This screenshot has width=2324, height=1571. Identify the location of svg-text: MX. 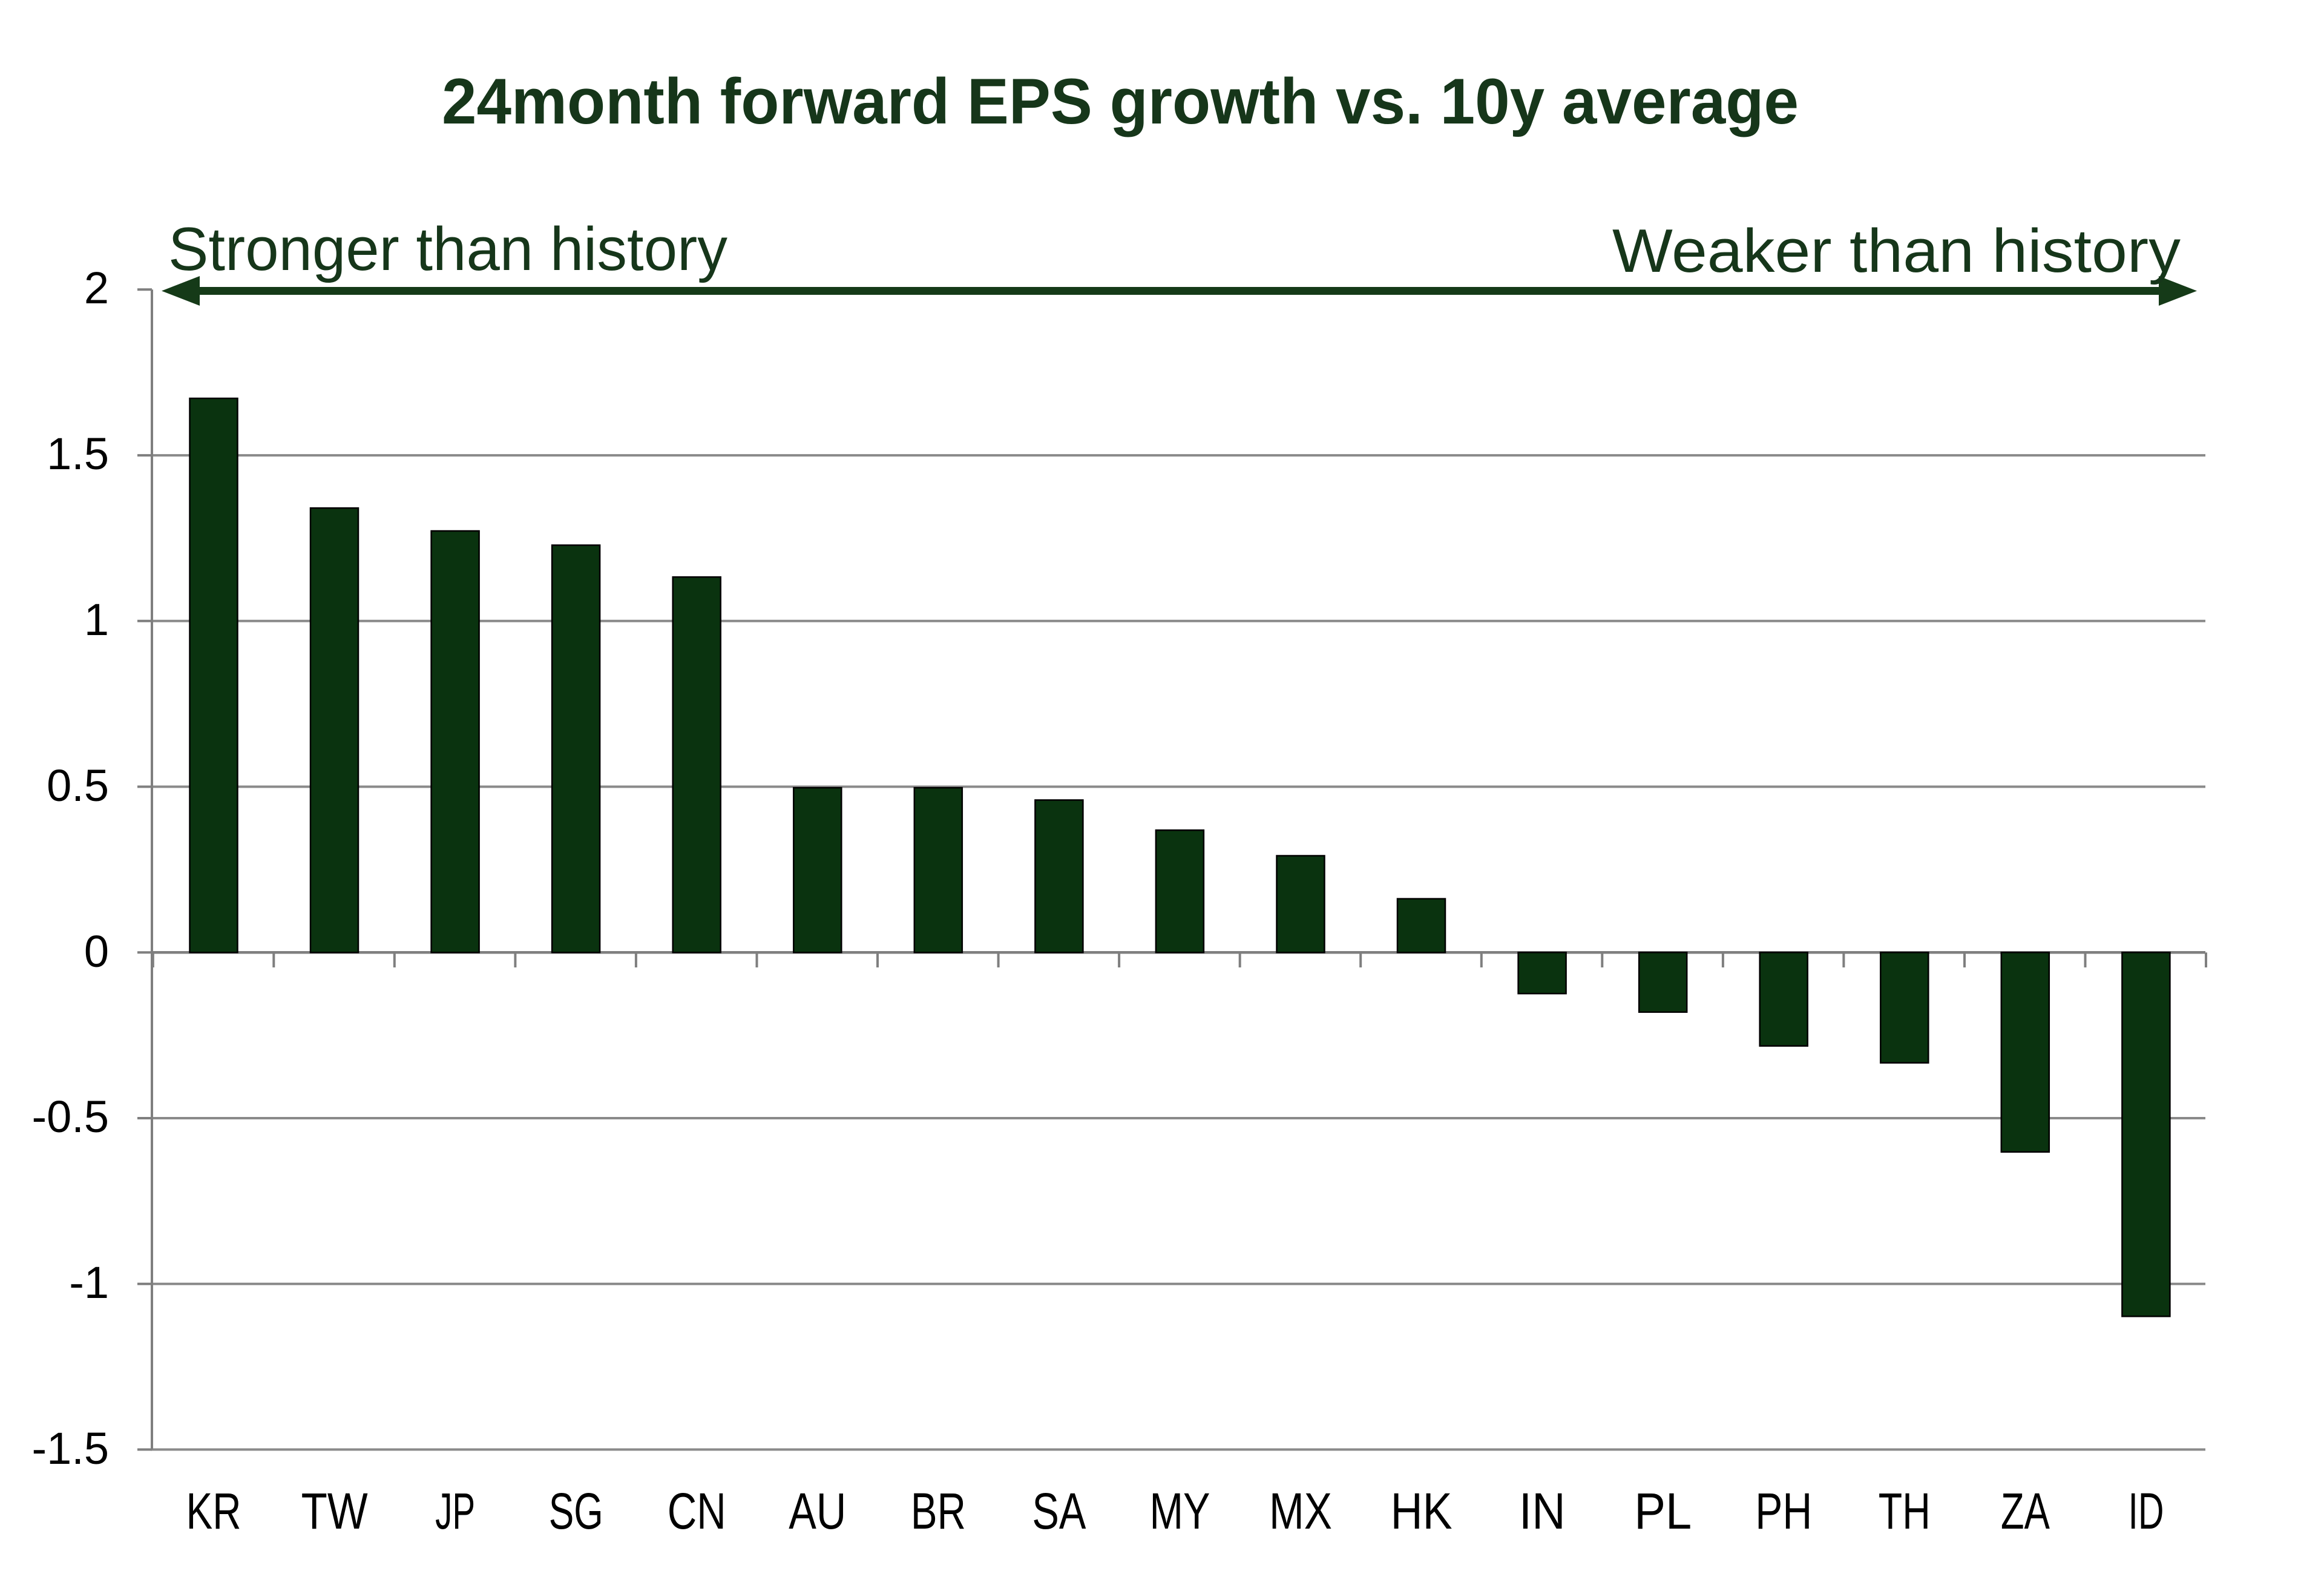
(1300, 1511).